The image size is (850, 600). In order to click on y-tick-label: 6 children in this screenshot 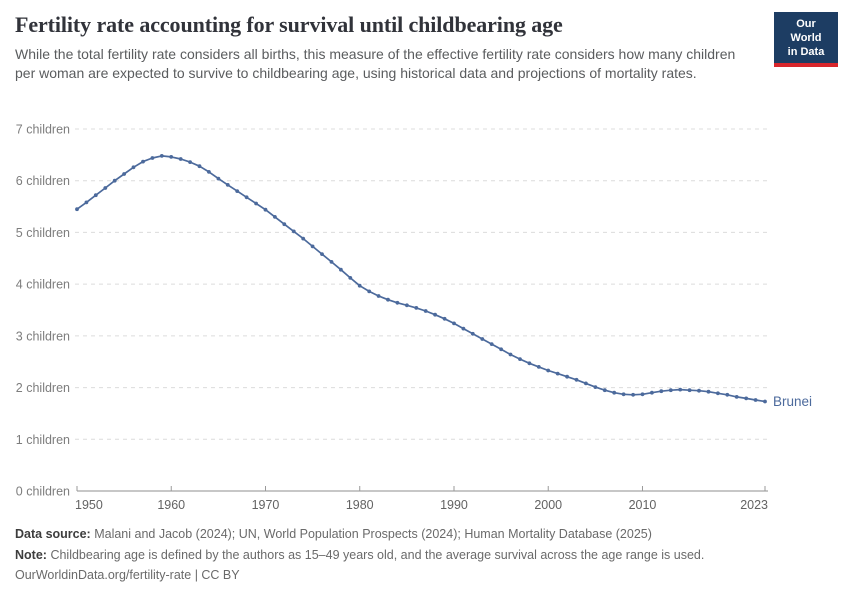, I will do `click(43, 181)`.